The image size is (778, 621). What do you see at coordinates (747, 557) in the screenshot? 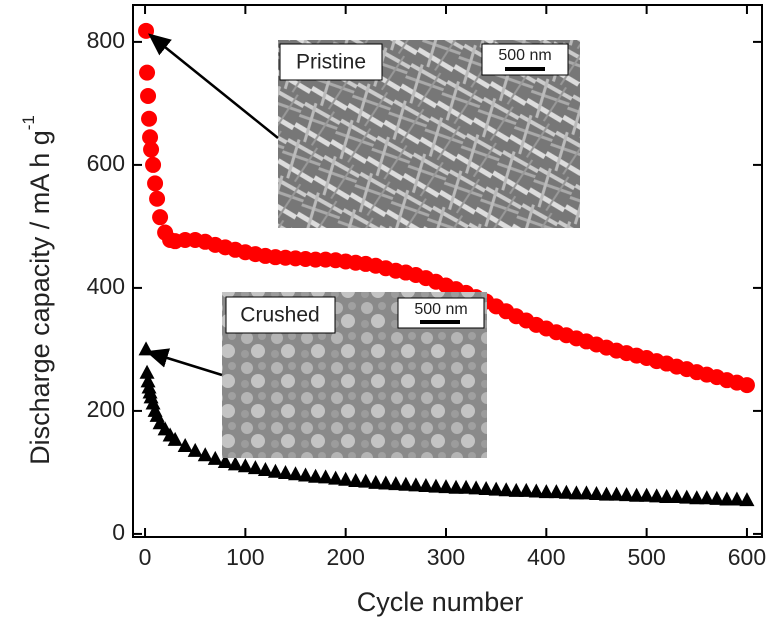
I see `x-tick-label: 600` at bounding box center [747, 557].